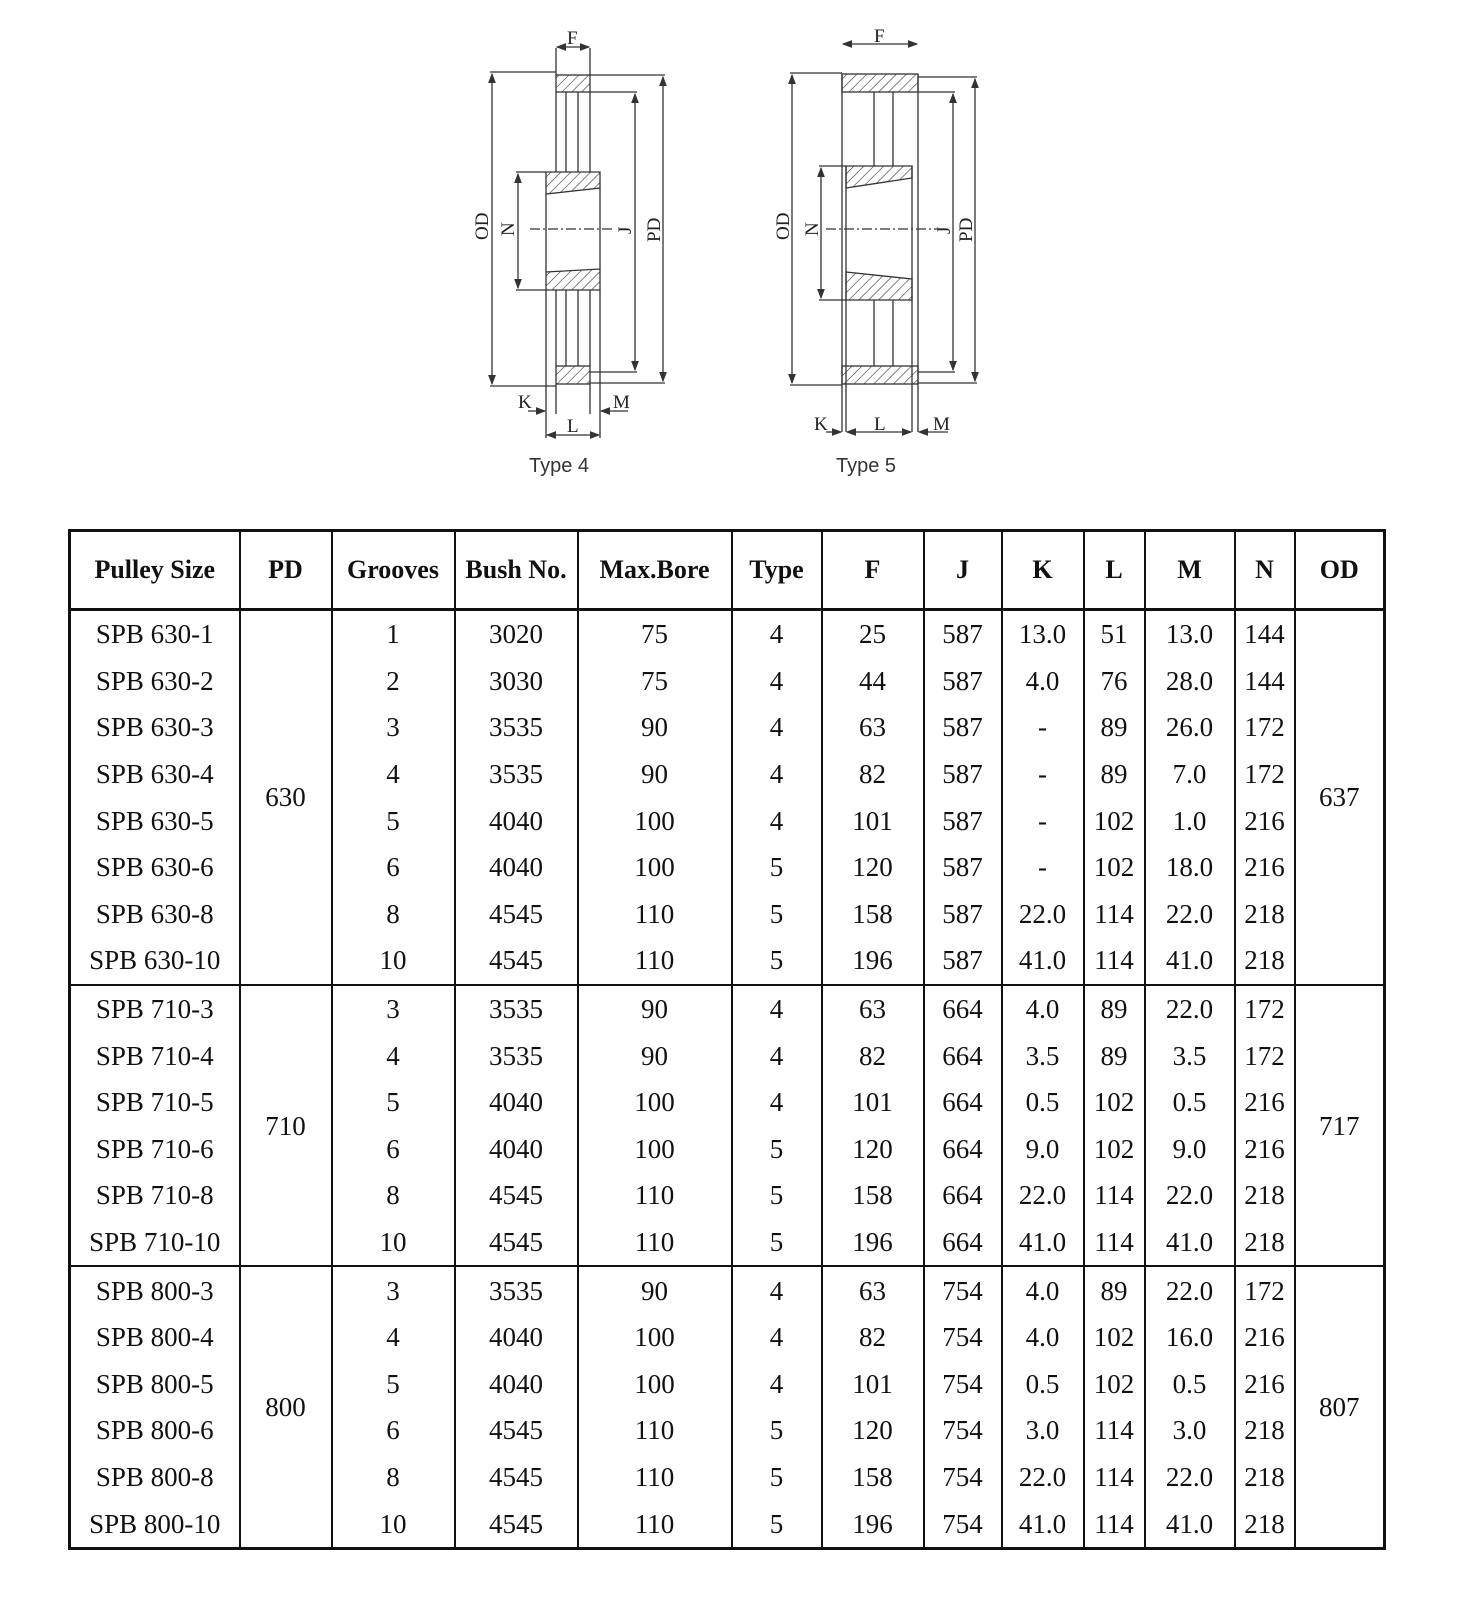  Describe the element at coordinates (154, 1430) in the screenshot. I see `cell-pulley-size: SPB 800-6` at that location.